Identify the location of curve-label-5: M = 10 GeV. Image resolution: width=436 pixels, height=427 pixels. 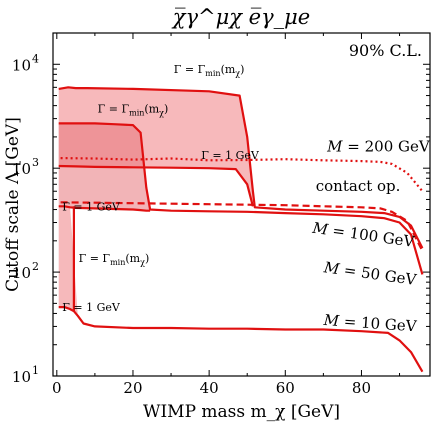
(370, 323).